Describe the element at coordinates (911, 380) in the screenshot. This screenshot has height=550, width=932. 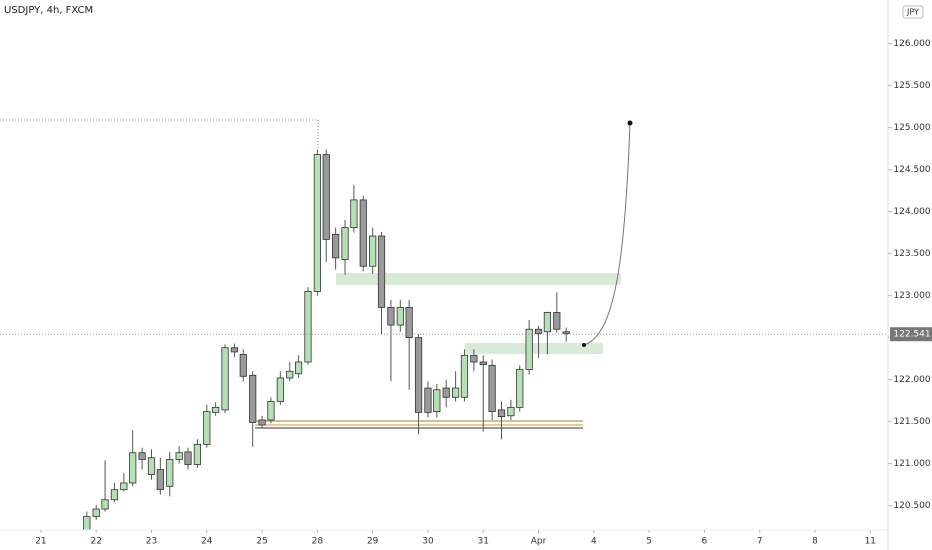
I see `y-tick-label: 122.000` at that location.